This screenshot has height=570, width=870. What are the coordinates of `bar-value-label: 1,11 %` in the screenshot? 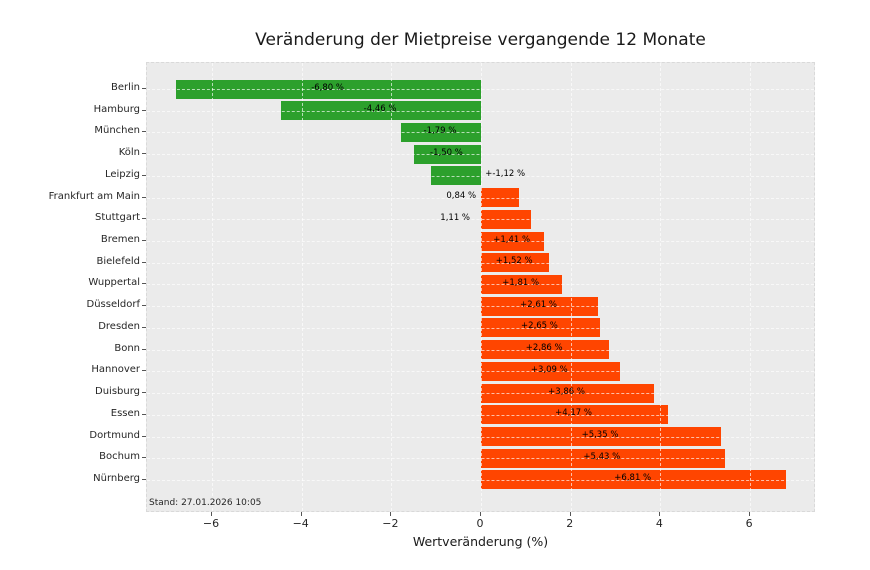 It's located at (455, 217).